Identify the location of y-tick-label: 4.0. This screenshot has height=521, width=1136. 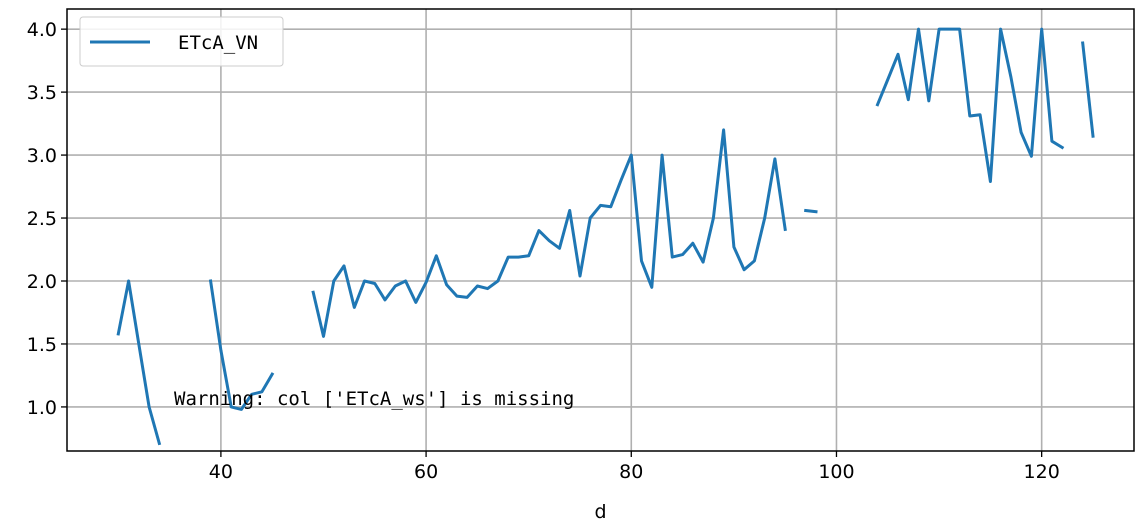
(42, 30).